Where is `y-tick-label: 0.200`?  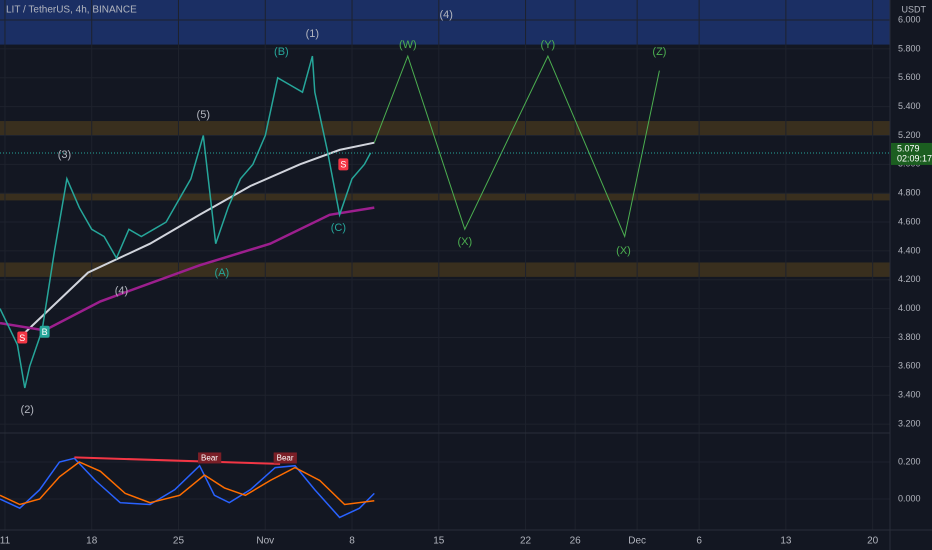
y-tick-label: 0.200 is located at coordinates (909, 461).